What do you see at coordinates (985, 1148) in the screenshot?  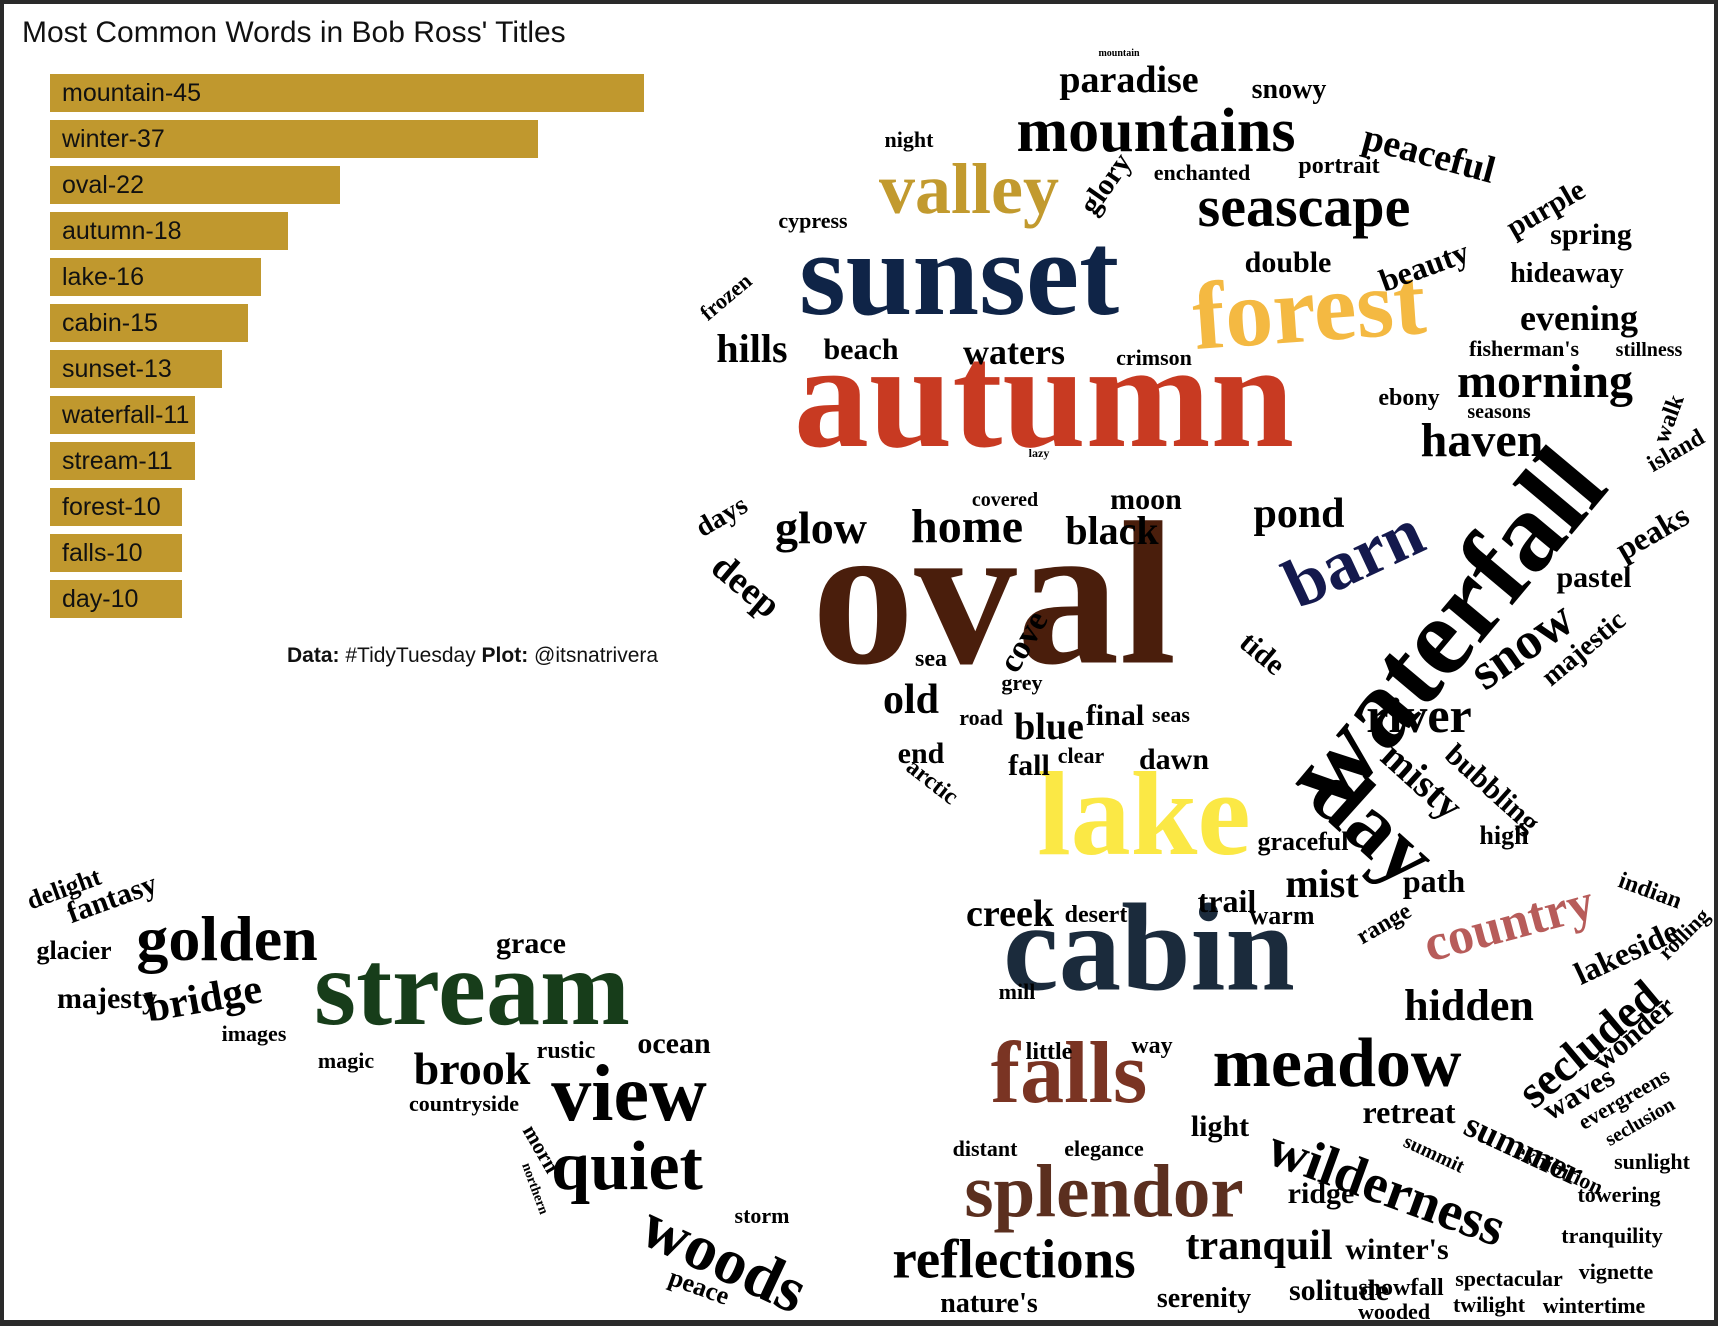 I see `word-distant: distant` at bounding box center [985, 1148].